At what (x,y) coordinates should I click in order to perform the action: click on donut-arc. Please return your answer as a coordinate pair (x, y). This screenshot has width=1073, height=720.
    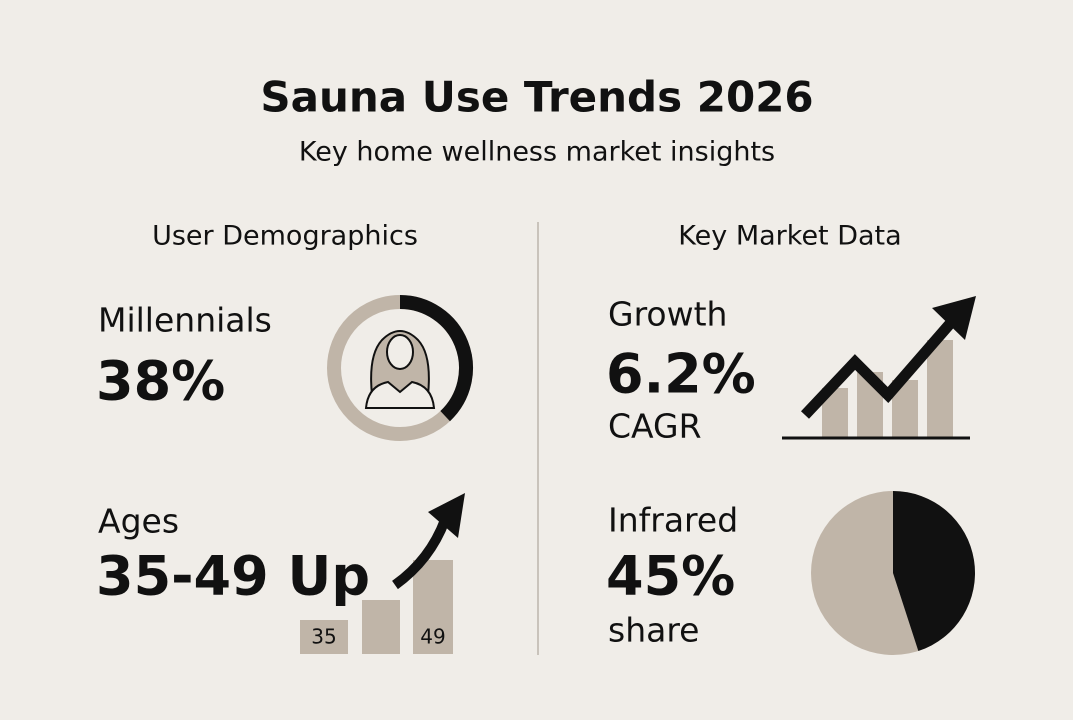
    Looking at the image, I should click on (436, 358).